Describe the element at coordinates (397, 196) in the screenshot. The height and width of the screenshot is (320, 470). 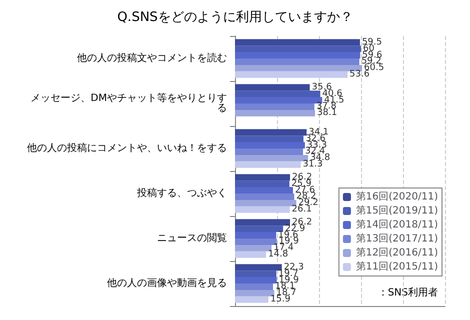
I see `legend-label: 第16回(2020/11)` at that location.